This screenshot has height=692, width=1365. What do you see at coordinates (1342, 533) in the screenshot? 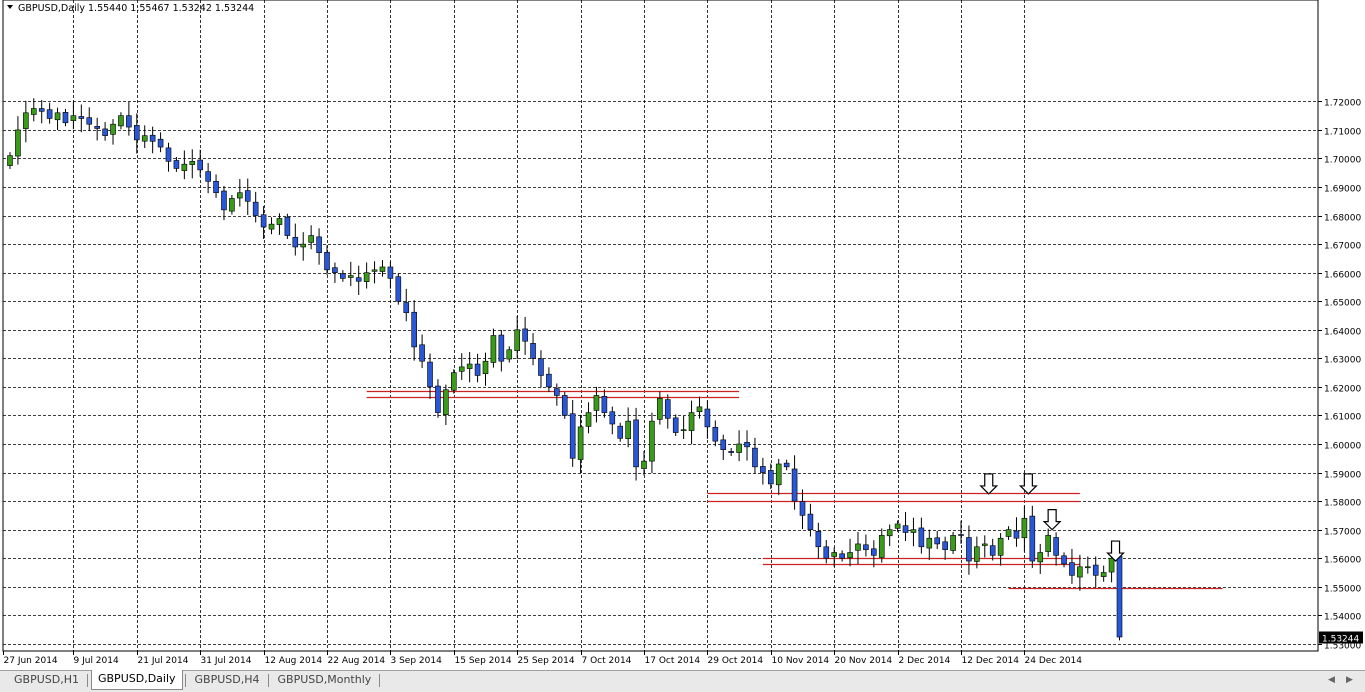
I see `y-tick-label: 1.57000` at bounding box center [1342, 533].